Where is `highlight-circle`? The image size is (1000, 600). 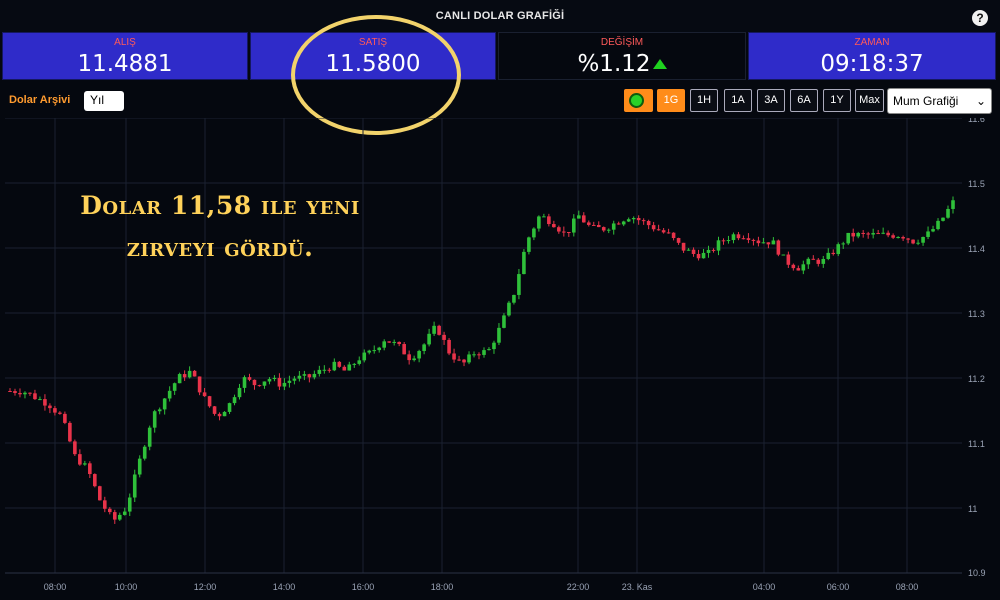
highlight-circle is located at coordinates (376, 75).